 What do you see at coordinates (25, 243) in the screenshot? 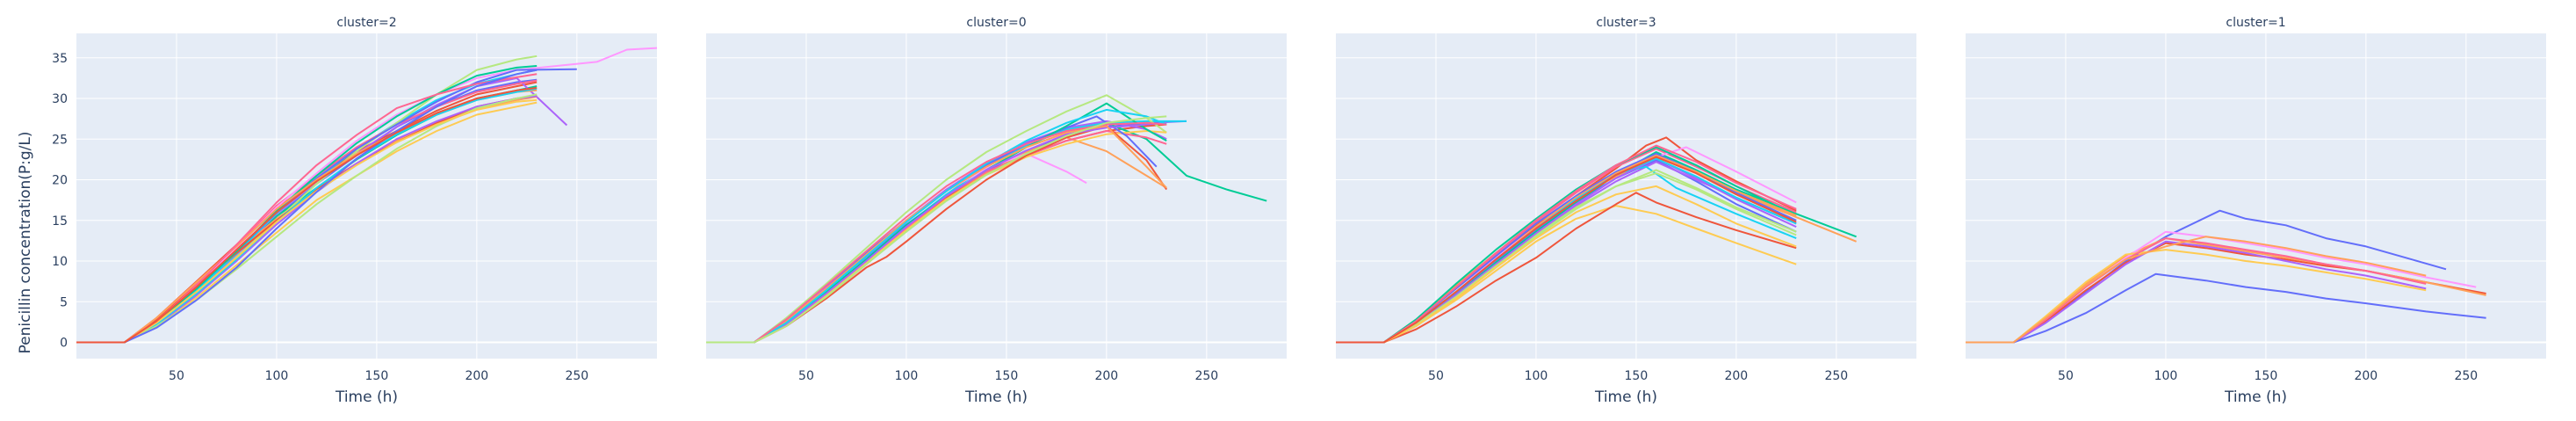
I see `y-axis-title: Penicillin concentration(P:g/L)` at bounding box center [25, 243].